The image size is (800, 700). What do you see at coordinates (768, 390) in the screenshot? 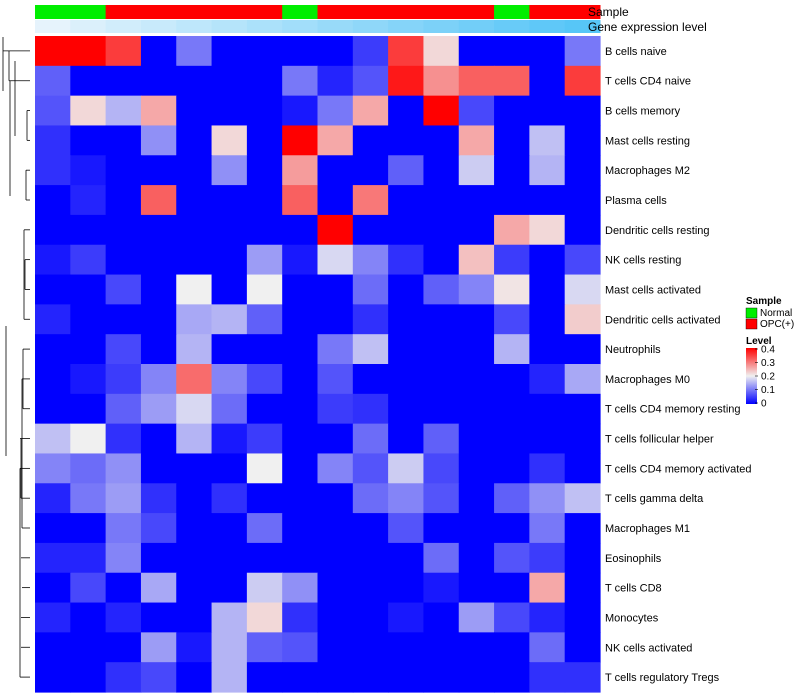
I see `legend-tick-label: 0.1` at bounding box center [768, 390].